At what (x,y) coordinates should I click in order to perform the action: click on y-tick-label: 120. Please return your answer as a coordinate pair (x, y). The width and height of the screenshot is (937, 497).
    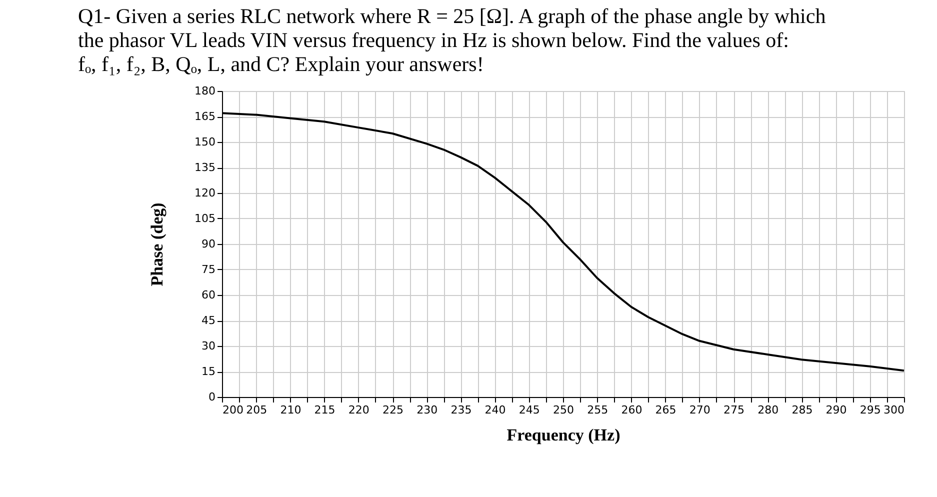
    Looking at the image, I should click on (205, 193).